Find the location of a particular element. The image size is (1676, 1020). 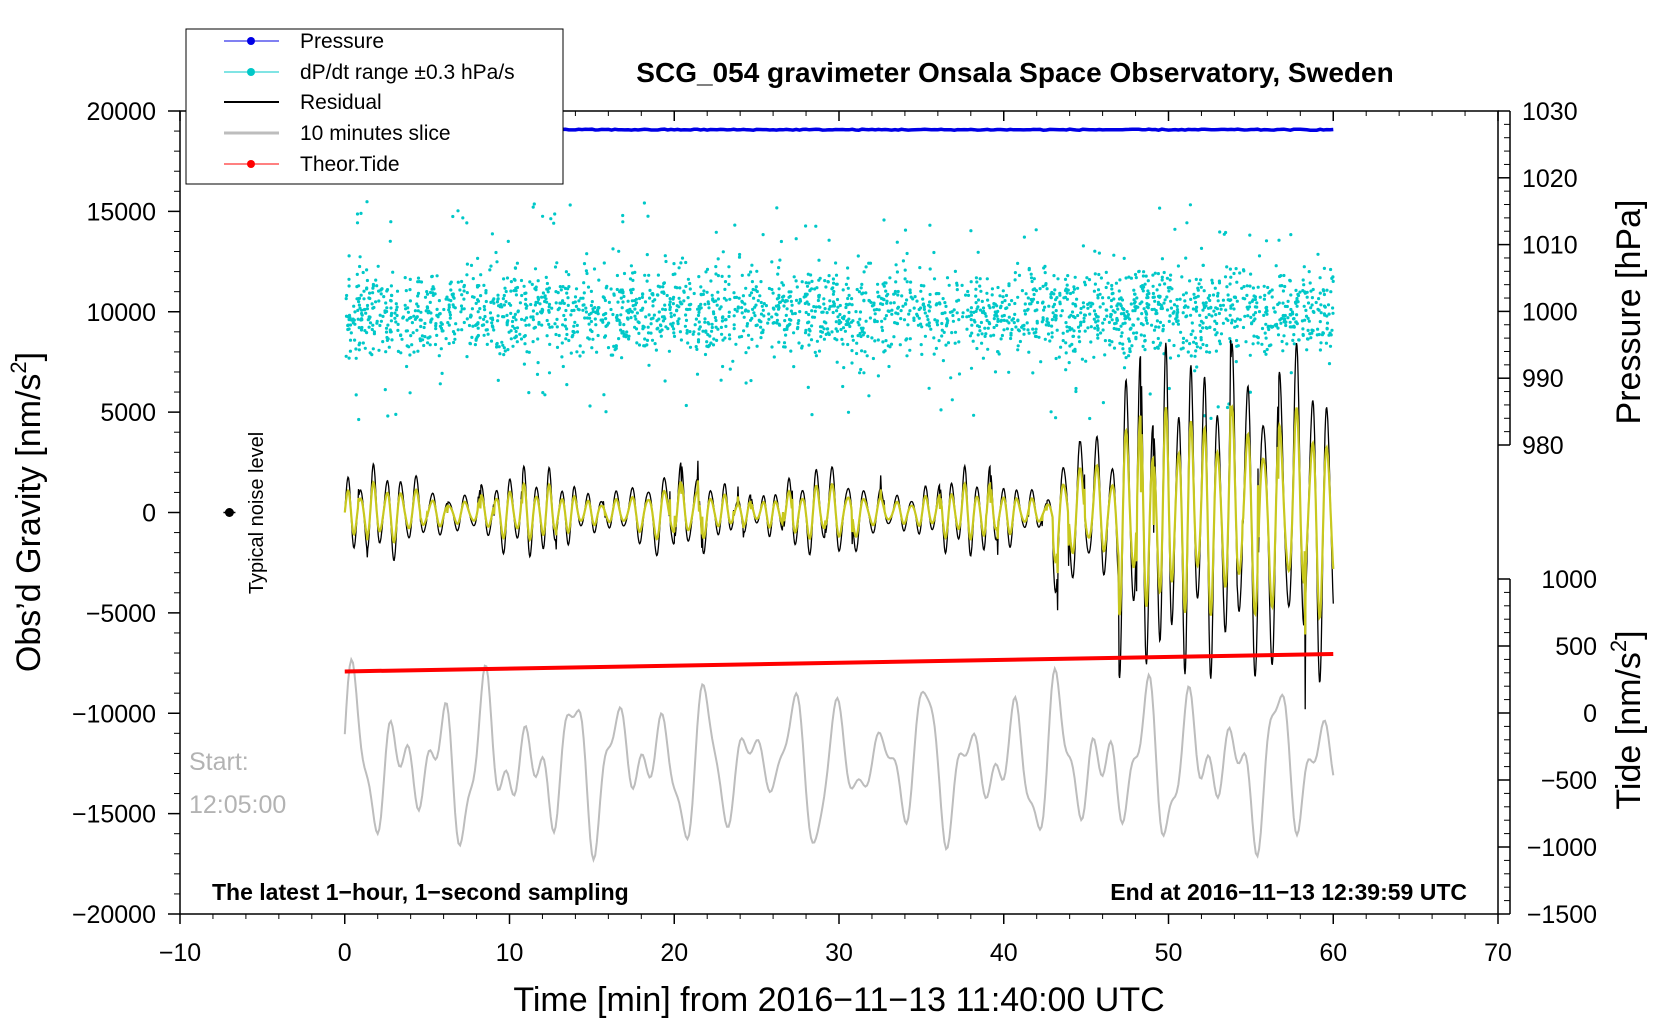

x-tick-label: 70 is located at coordinates (1498, 953).